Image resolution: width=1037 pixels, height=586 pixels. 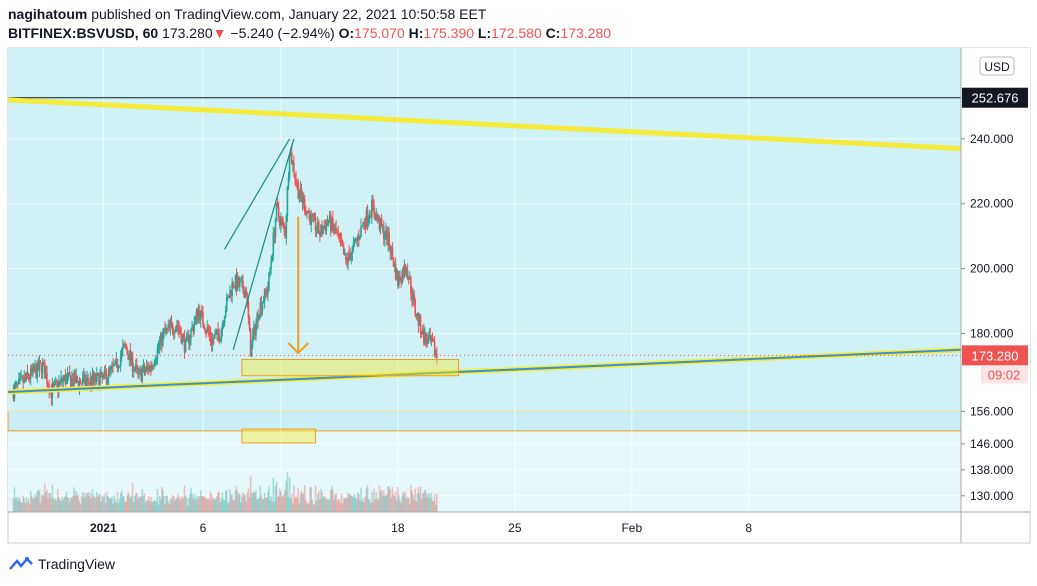 I want to click on last-price: 173.280, so click(x=187, y=33).